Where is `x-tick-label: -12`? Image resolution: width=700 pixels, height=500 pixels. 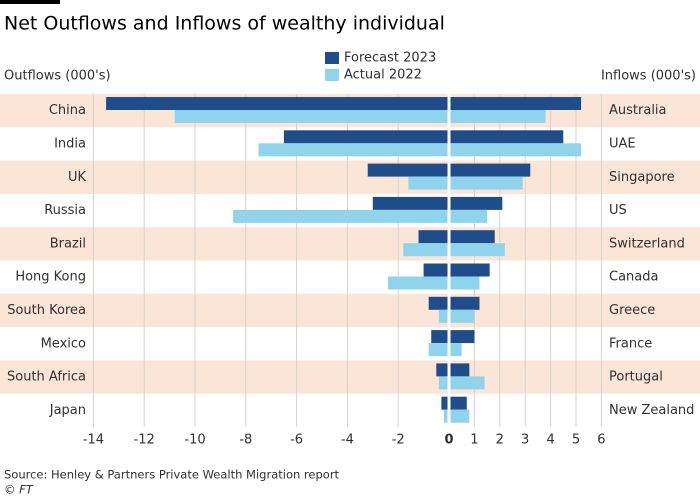 x-tick-label: -12 is located at coordinates (144, 440).